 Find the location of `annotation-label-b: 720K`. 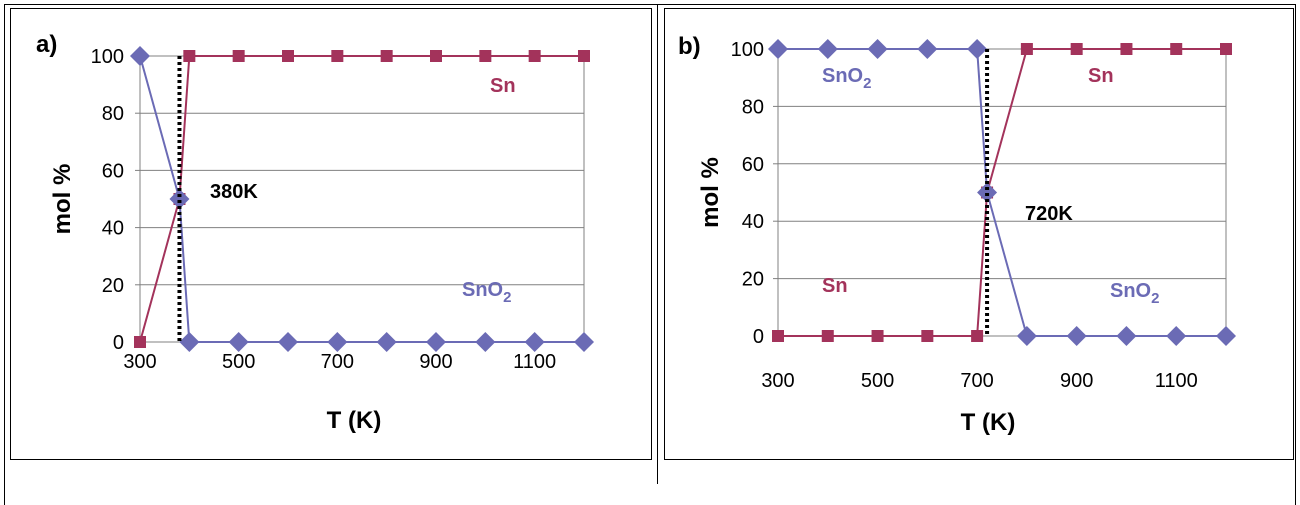

annotation-label-b: 720K is located at coordinates (1049, 214).